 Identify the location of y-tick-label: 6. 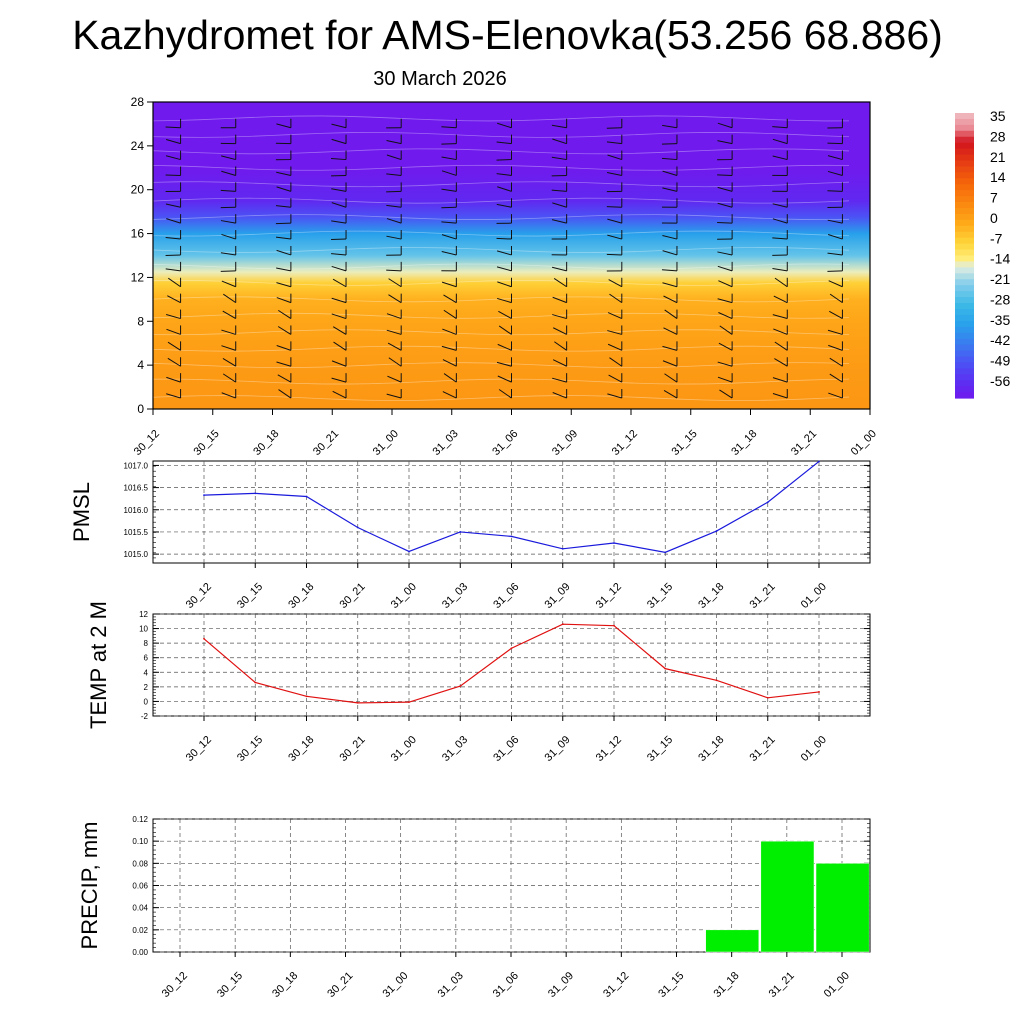
(146, 658).